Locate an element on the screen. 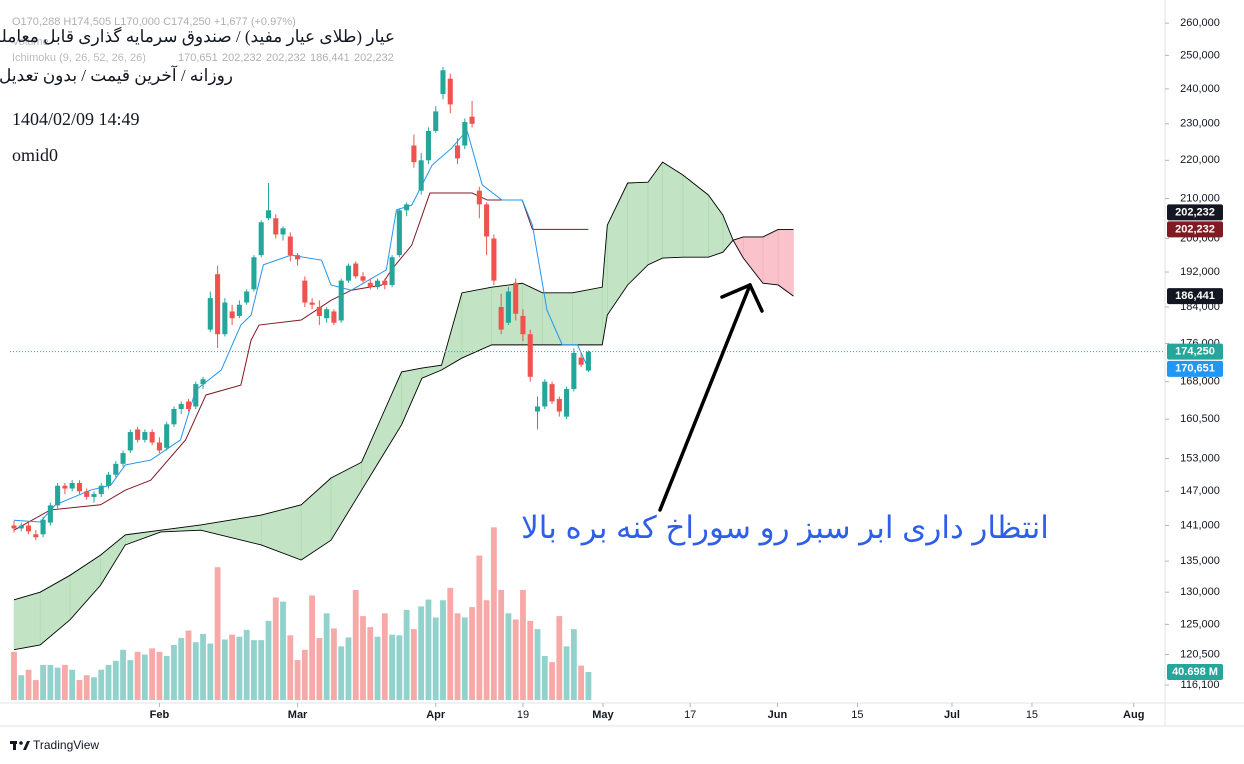  brand-logo is located at coordinates (20, 745).